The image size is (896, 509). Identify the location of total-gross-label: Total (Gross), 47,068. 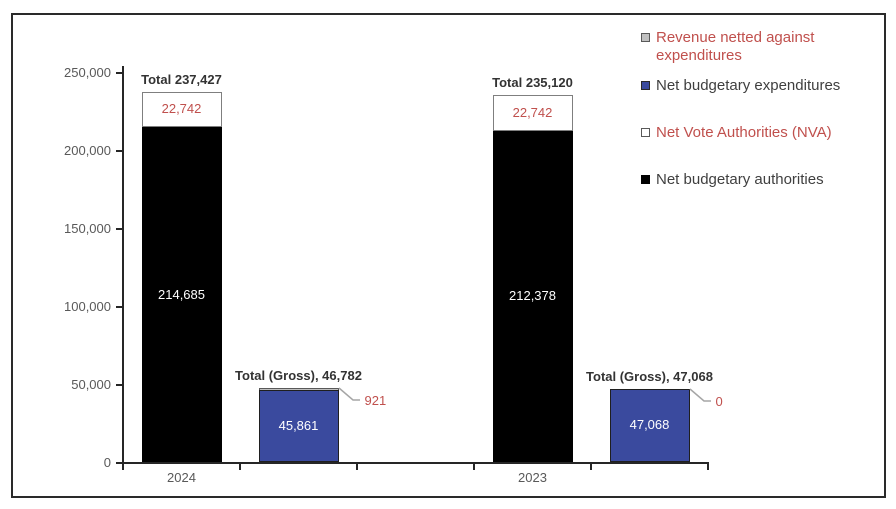
(649, 376).